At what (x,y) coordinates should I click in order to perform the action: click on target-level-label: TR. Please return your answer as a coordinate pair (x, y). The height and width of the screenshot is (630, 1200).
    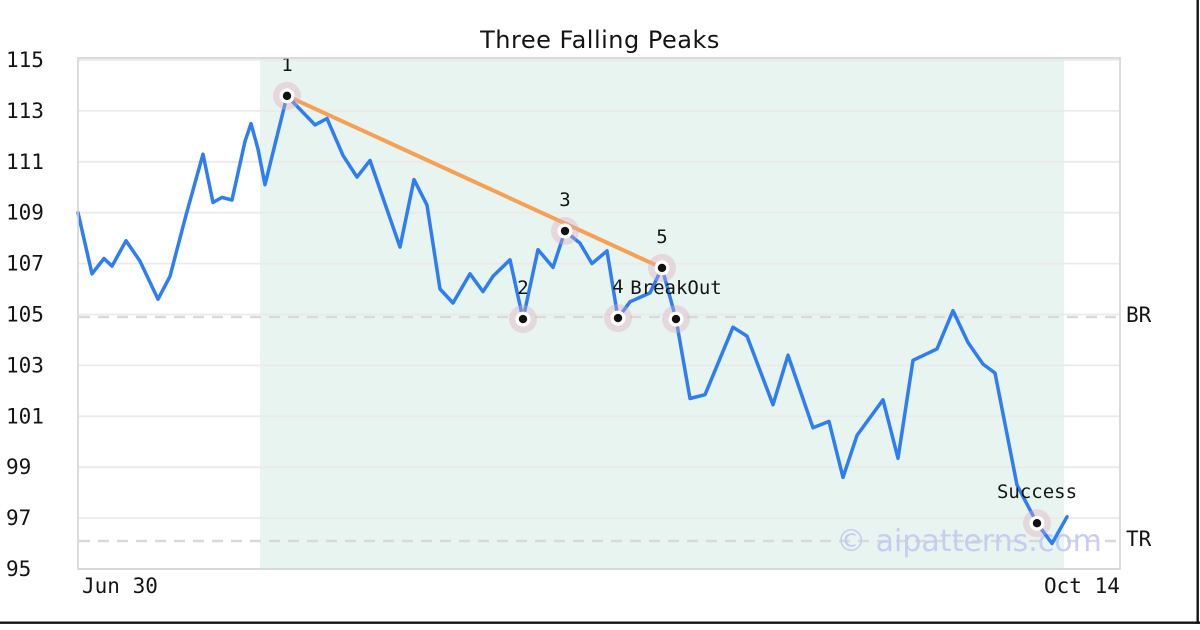
    Looking at the image, I should click on (1139, 539).